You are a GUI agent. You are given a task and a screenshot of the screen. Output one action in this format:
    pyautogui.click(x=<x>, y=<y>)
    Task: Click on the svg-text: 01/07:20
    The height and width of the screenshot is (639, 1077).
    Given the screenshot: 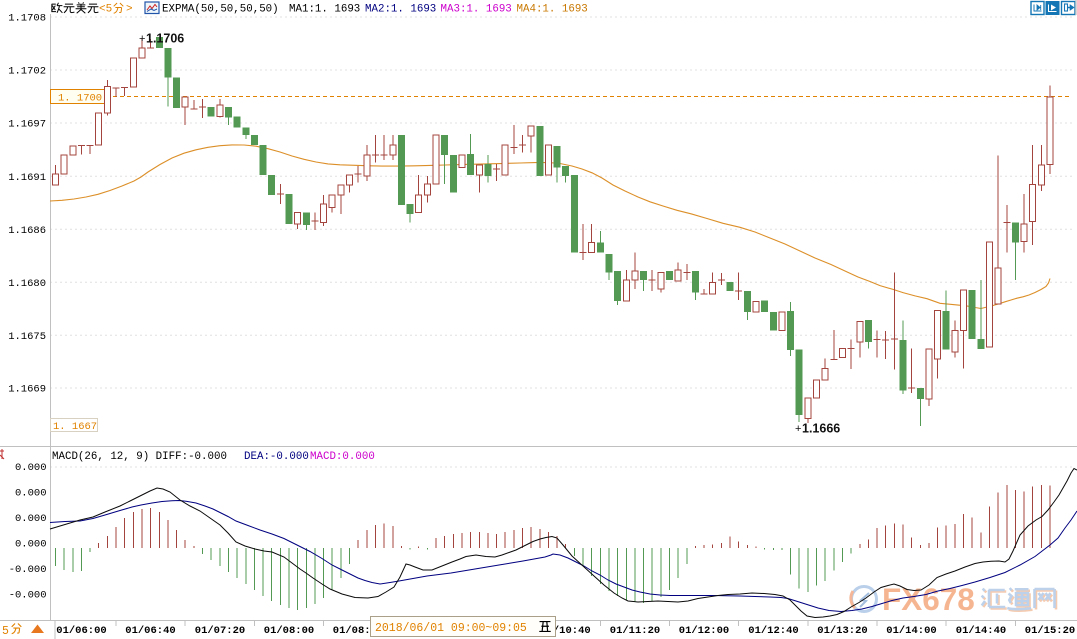 What is the action you would take?
    pyautogui.click(x=220, y=631)
    